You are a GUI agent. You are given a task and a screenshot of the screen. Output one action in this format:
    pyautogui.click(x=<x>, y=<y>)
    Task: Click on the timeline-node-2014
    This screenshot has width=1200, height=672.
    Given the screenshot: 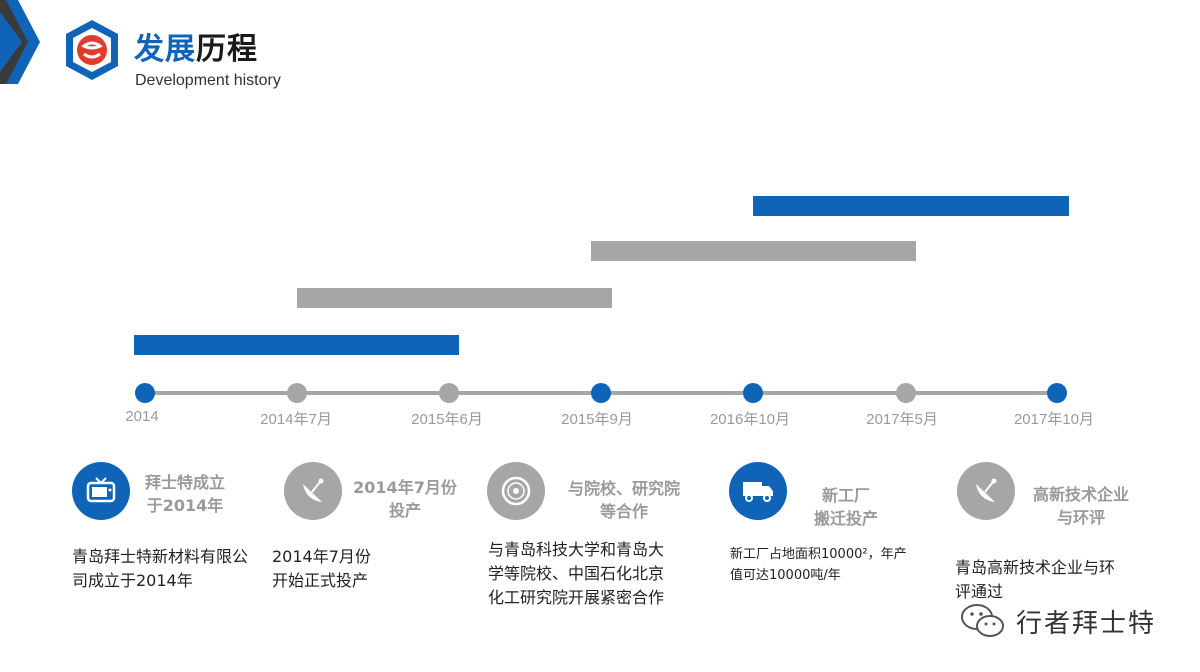 What is the action you would take?
    pyautogui.click(x=145, y=393)
    